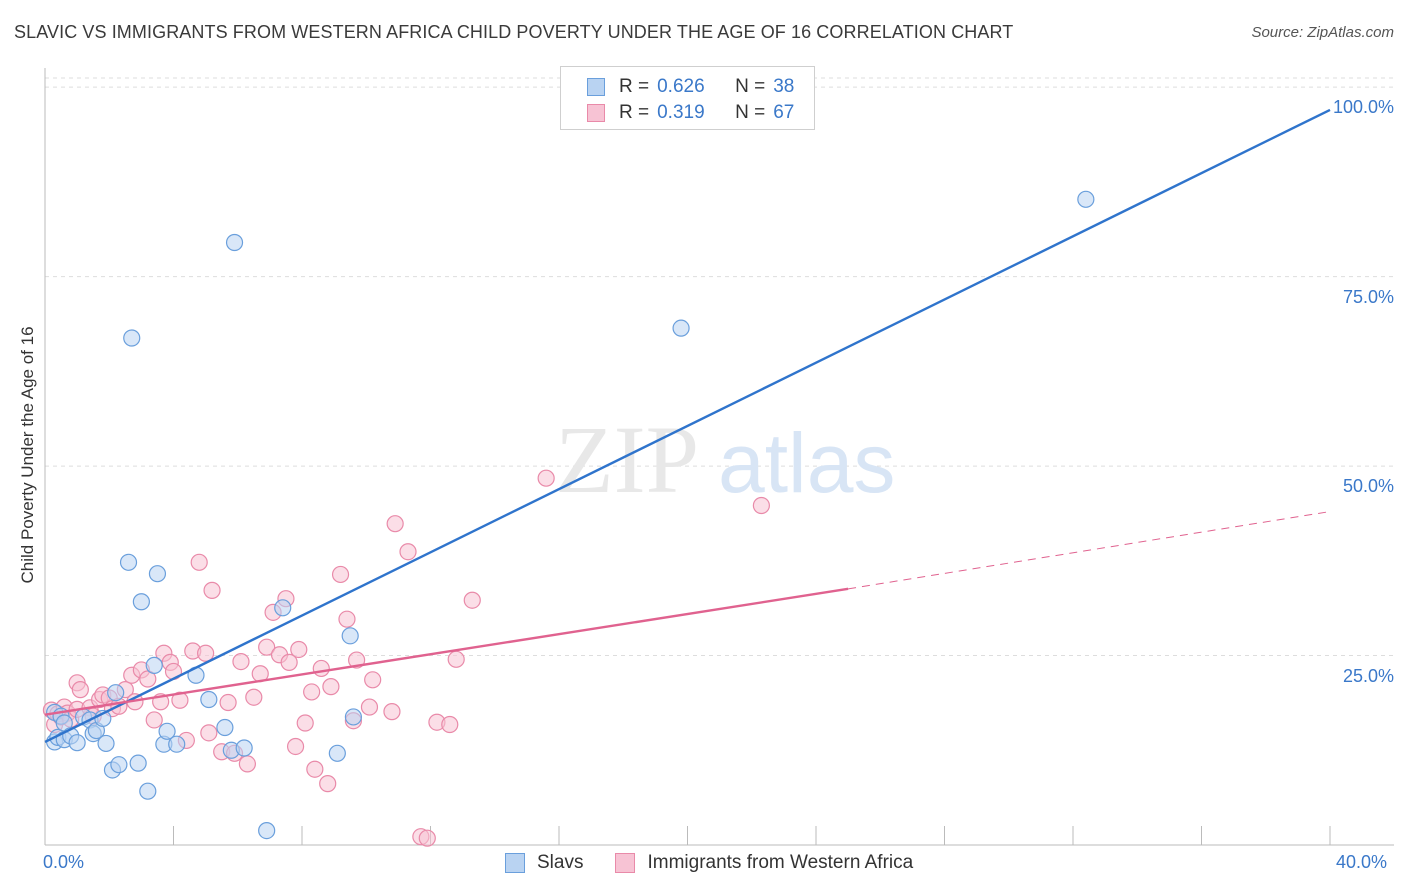 The width and height of the screenshot is (1406, 892). I want to click on legend-row-western-africa: R = 0.319 N = 67, so click(690, 113).